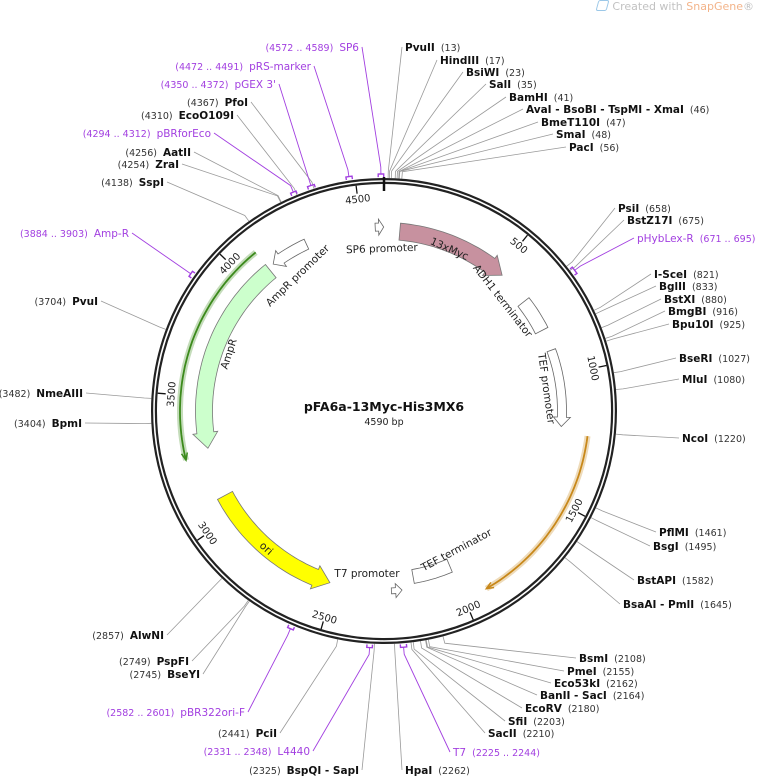 The image size is (760, 781). What do you see at coordinates (48, 424) in the screenshot?
I see `site-bpmi: (3404) BpmI` at bounding box center [48, 424].